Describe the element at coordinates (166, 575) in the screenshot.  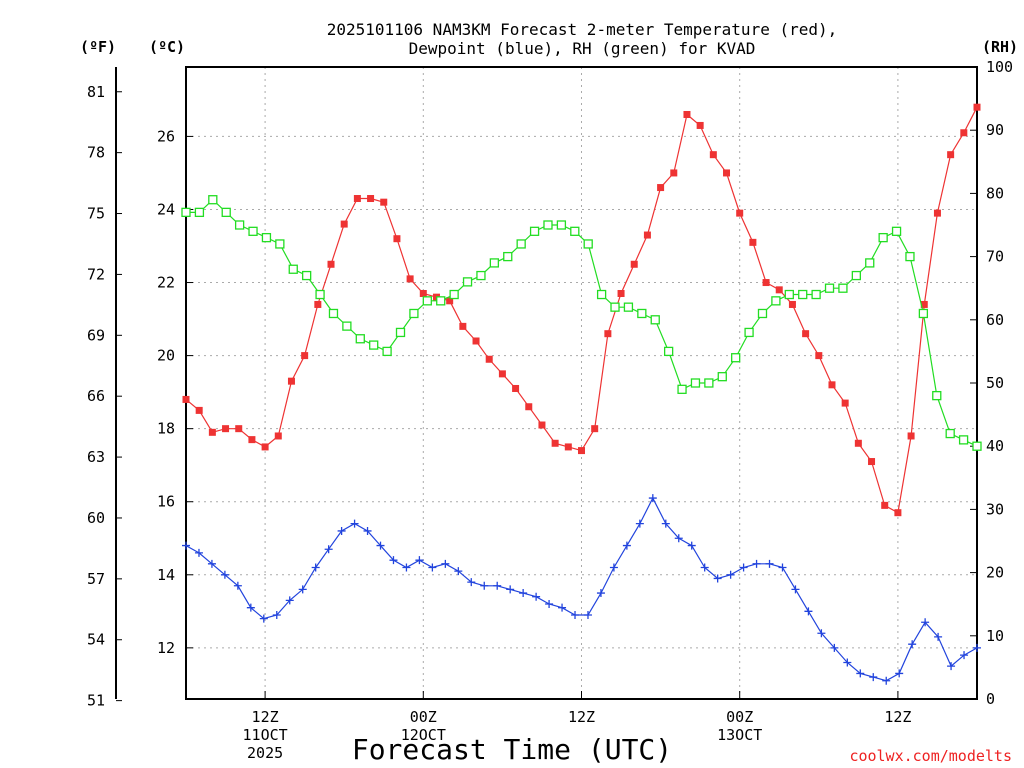
I see `c-tick-label: 14` at that location.